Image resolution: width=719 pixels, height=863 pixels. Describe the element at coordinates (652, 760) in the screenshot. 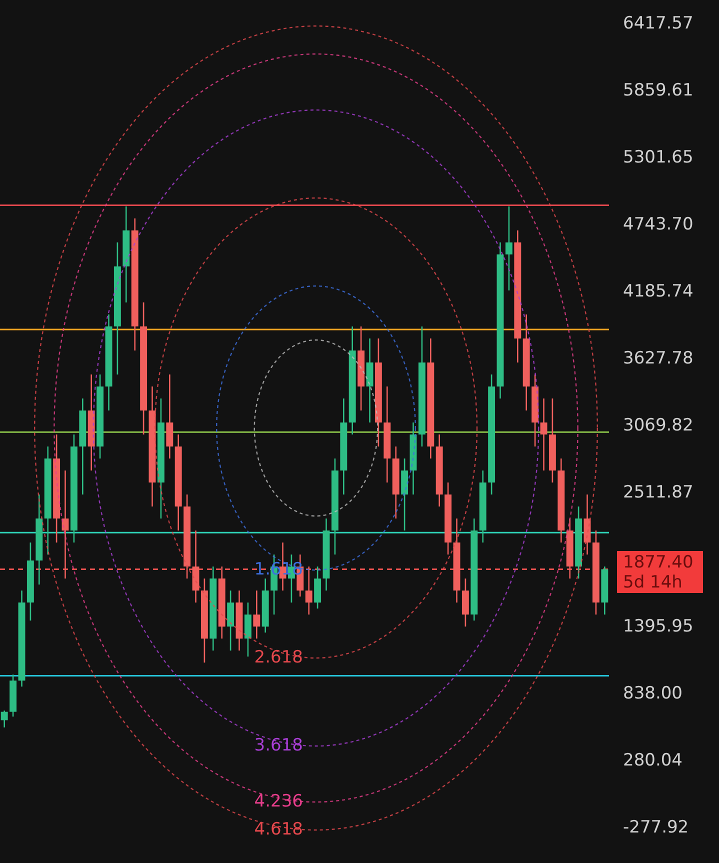

I see `y-tick-label: 280.04` at that location.